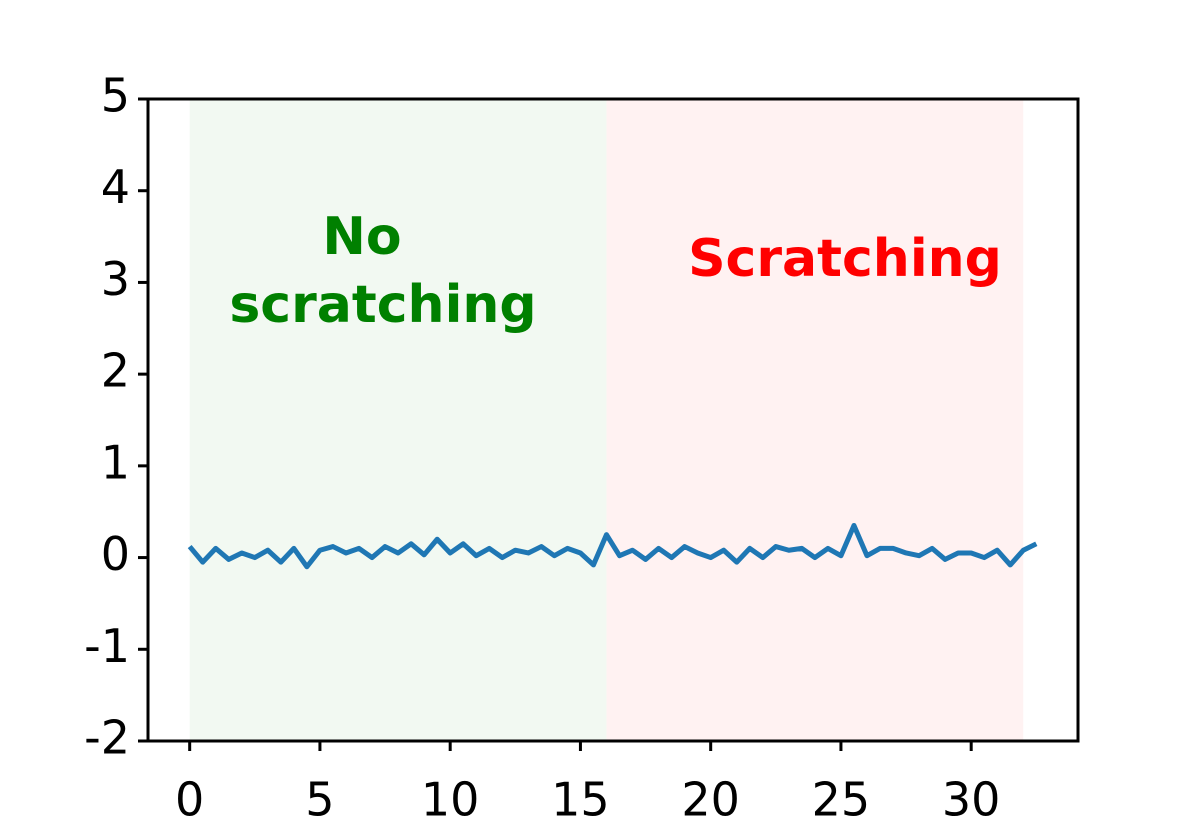  Describe the element at coordinates (115, 462) in the screenshot. I see `y-tick-label: 1` at that location.